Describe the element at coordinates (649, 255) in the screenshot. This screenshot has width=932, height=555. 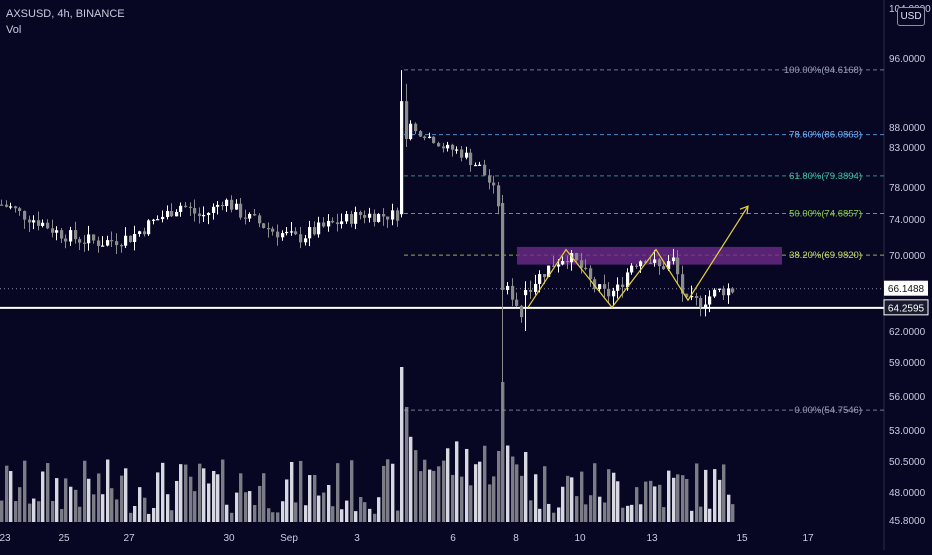
I see `resistance-zone` at that location.